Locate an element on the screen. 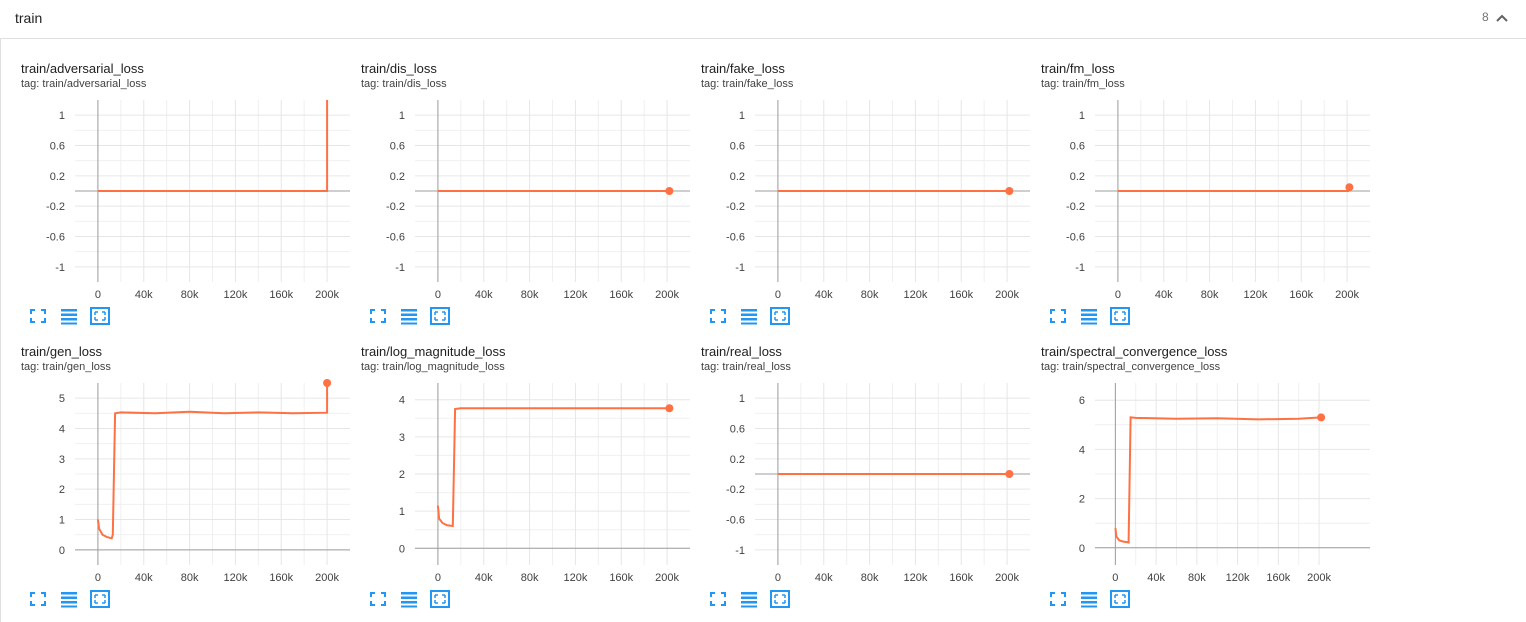 This screenshot has height=622, width=1526. section-header: train 8 is located at coordinates (763, 19).